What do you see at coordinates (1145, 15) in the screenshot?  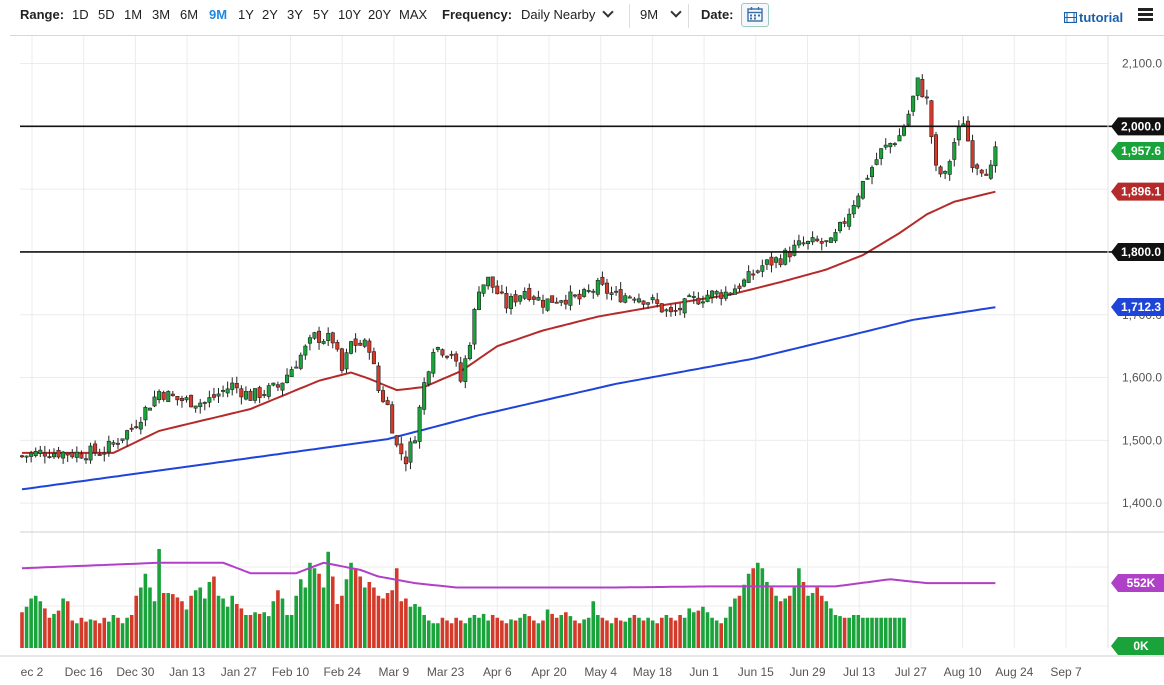 I see `menu-icon` at bounding box center [1145, 15].